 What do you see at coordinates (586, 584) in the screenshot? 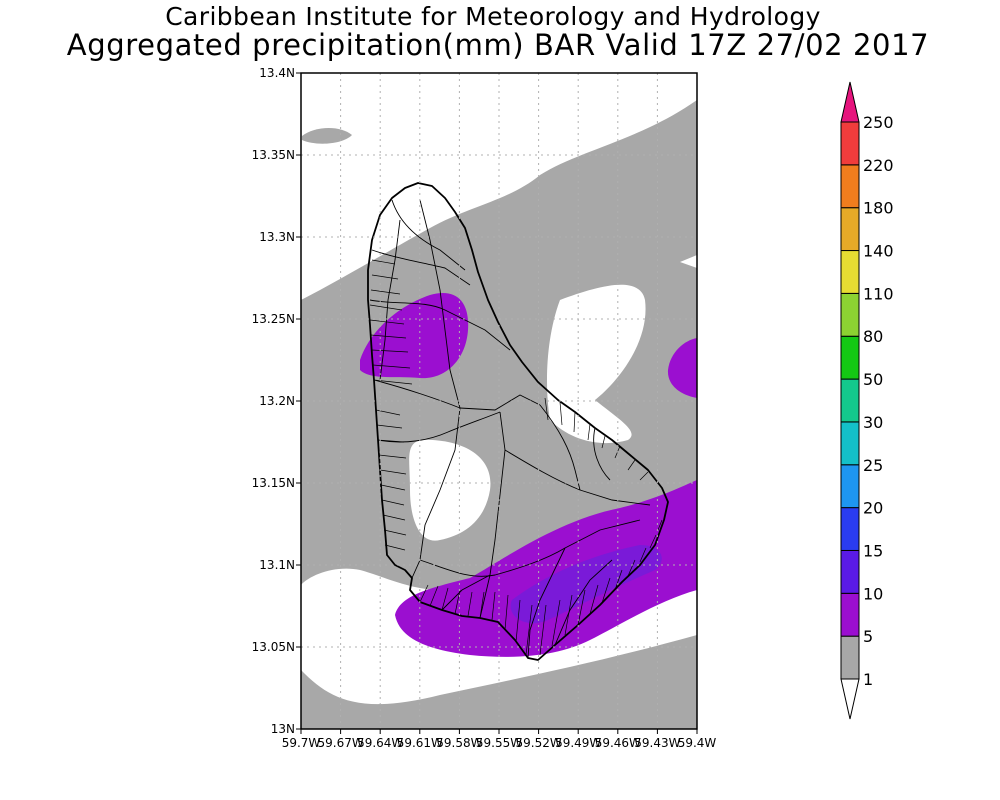
I see `precip-band-violet-core` at bounding box center [586, 584].